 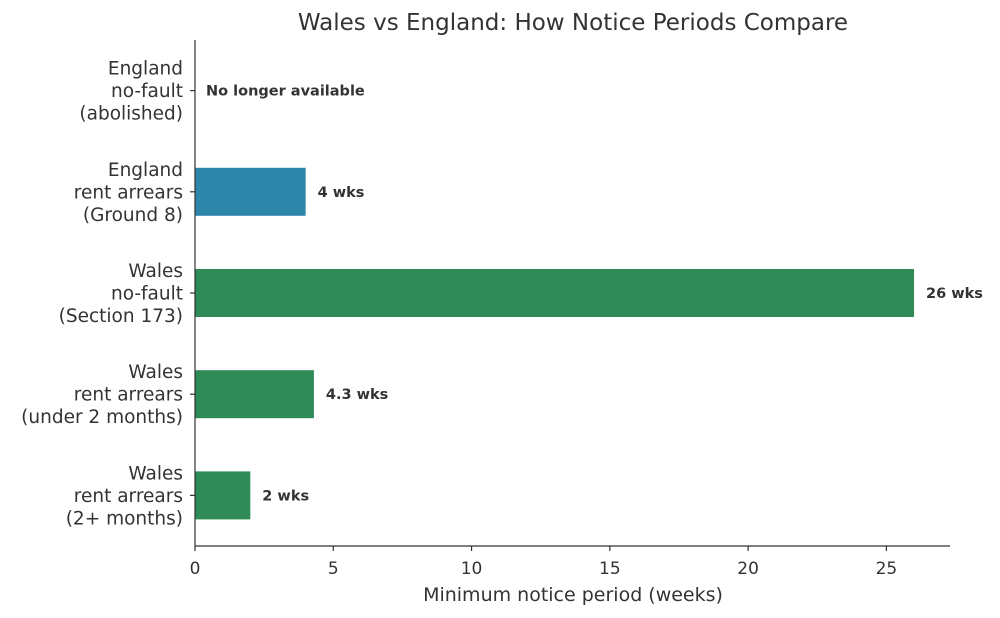 I want to click on x-tick-label-0: 0, so click(x=195, y=569).